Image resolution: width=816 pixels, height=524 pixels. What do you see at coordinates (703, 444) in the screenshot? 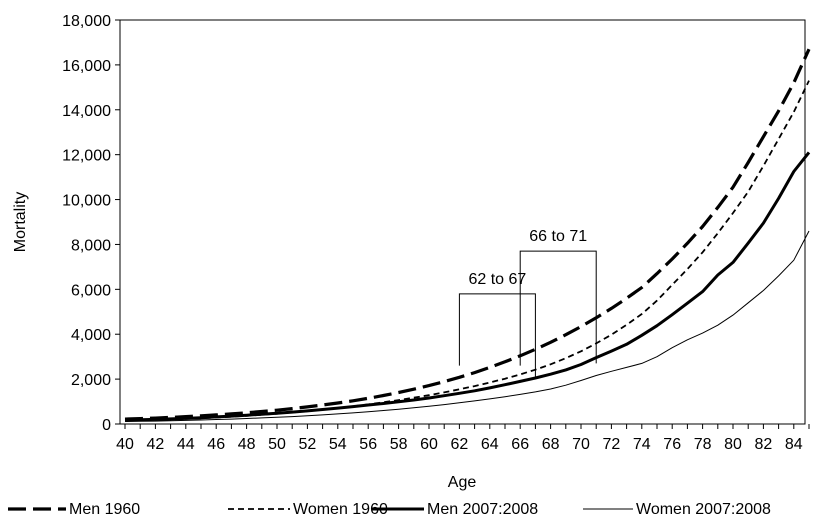
I see `x-tick-label: 78` at bounding box center [703, 444].